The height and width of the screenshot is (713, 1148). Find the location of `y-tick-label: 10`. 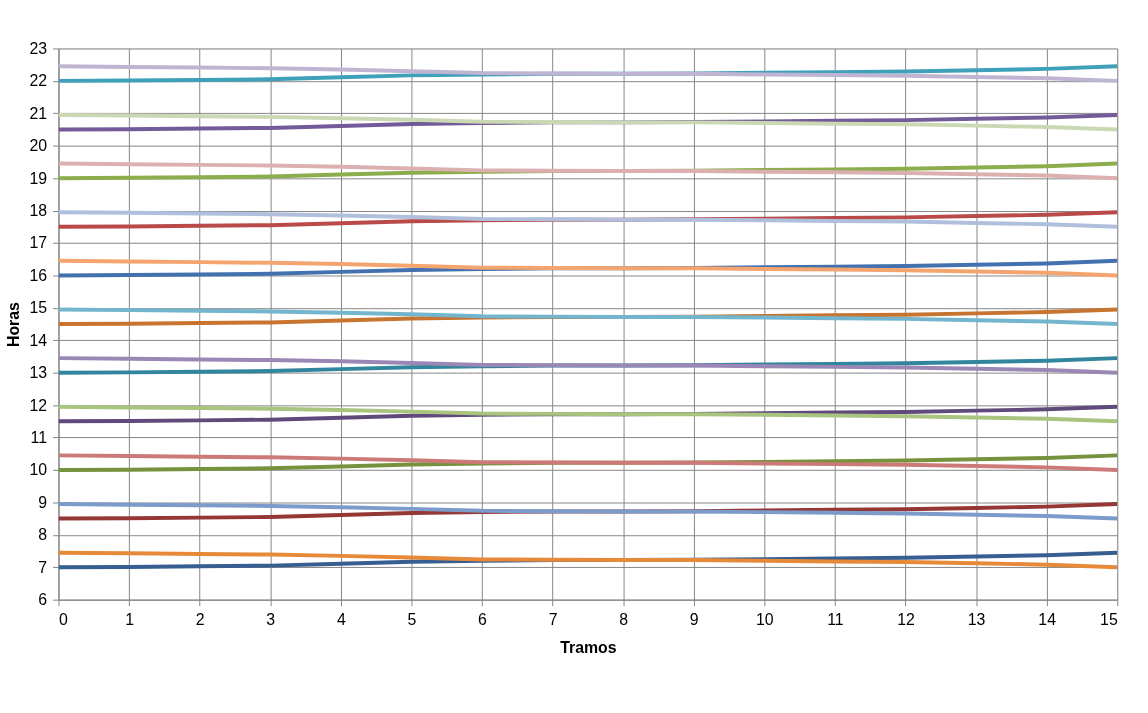

y-tick-label: 10 is located at coordinates (38, 470).